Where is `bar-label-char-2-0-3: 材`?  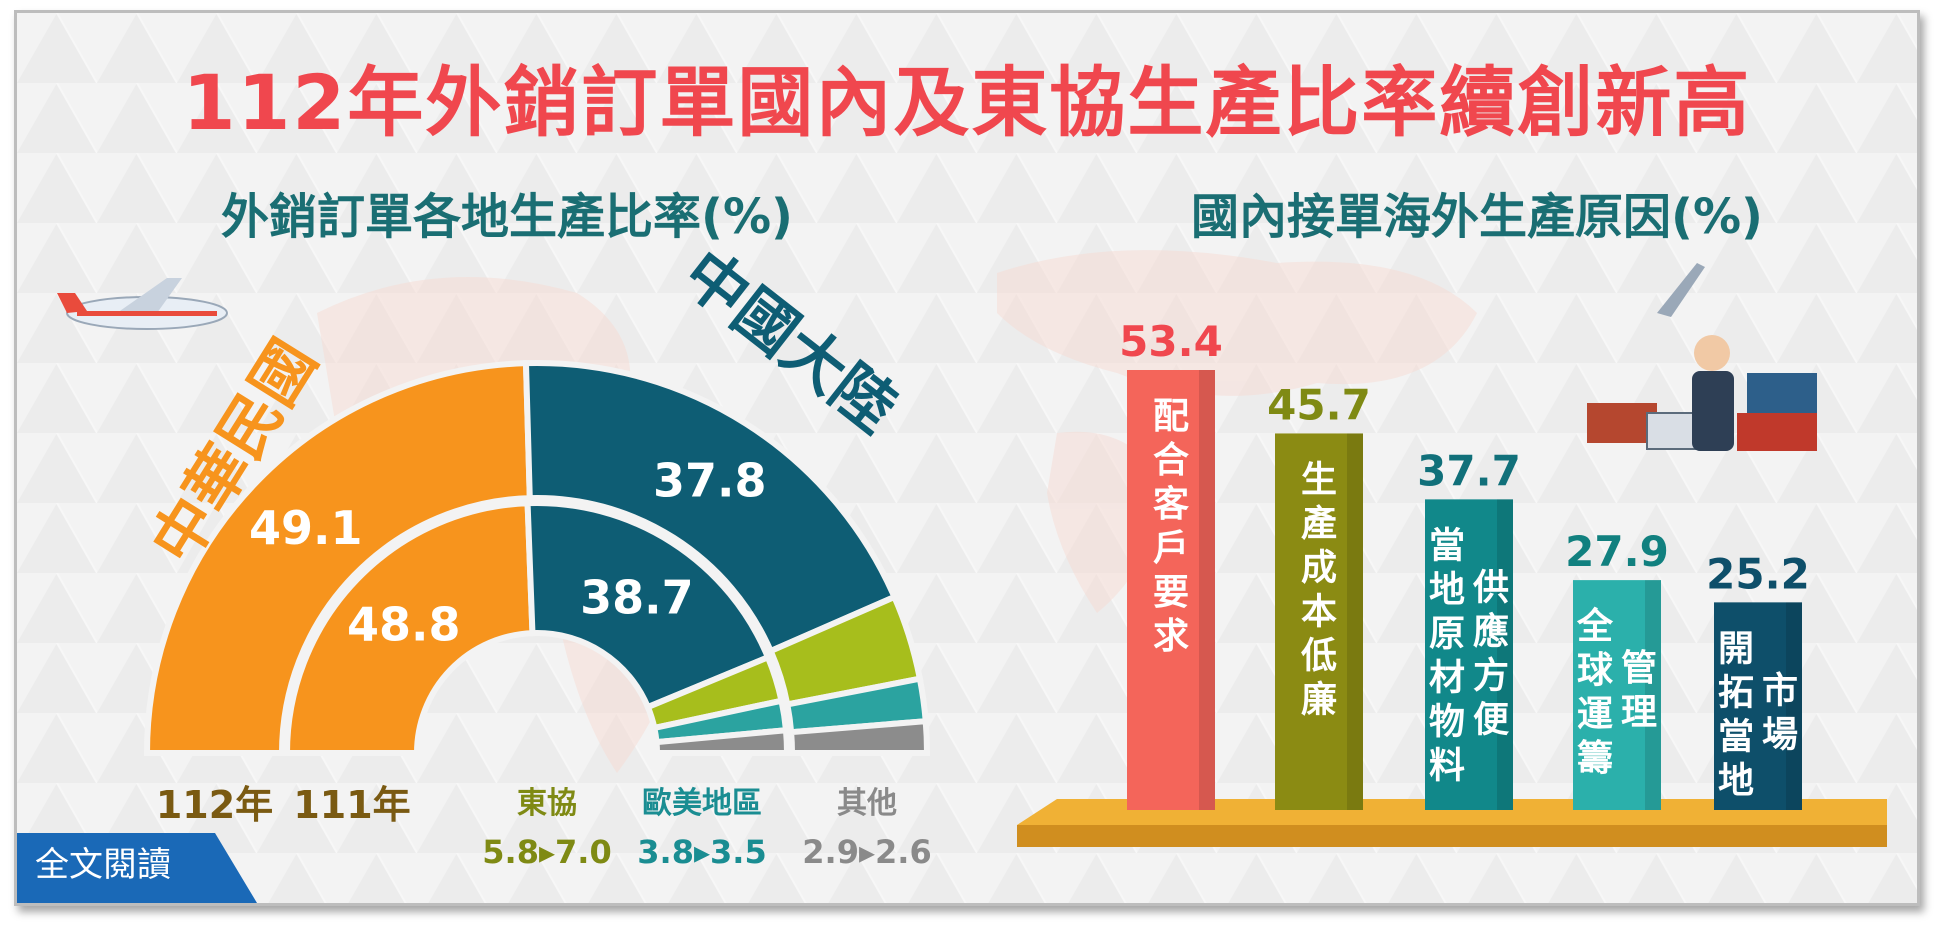 bar-label-char-2-0-3: 材 is located at coordinates (1447, 677).